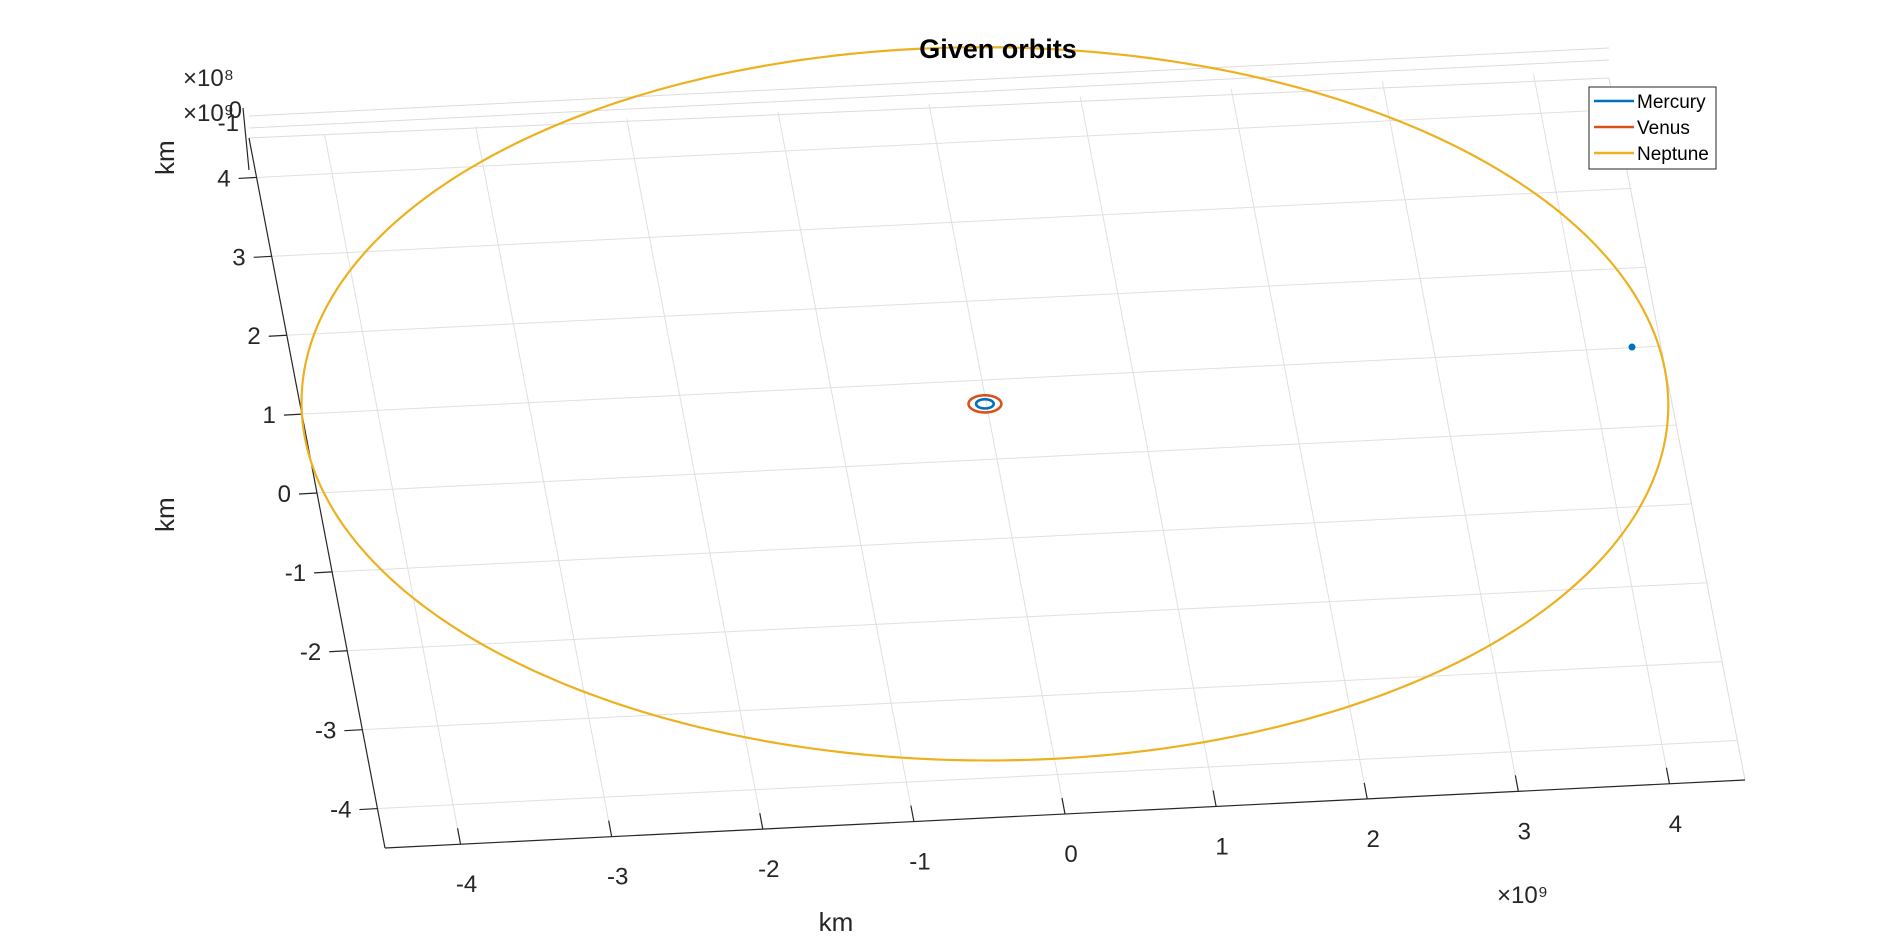 The image size is (1904, 944). I want to click on x-tick-label: -3, so click(617, 877).